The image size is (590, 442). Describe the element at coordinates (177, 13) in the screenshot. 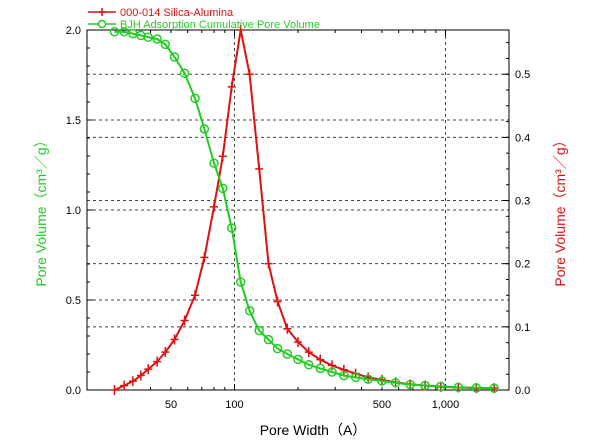

I see `legend-label-silica-alumina: 000-014 Silica-Alumina` at that location.